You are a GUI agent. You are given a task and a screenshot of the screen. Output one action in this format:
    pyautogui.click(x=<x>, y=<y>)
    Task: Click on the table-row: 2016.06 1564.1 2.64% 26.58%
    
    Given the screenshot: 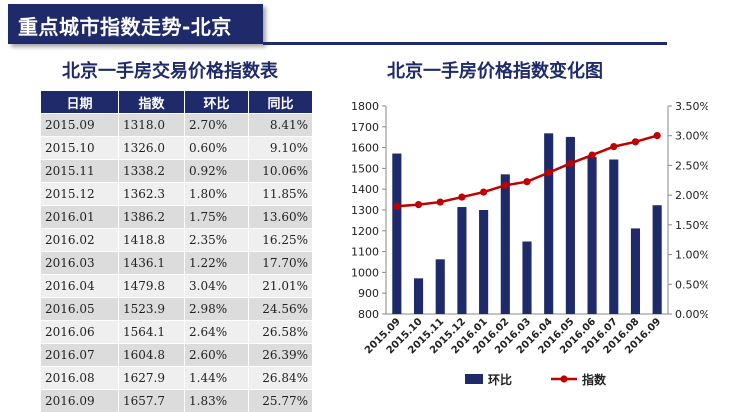 What is the action you would take?
    pyautogui.click(x=176, y=332)
    